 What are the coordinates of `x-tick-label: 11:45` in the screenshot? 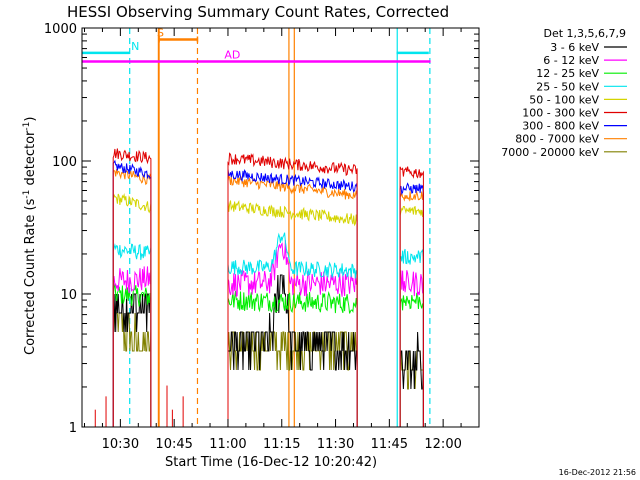 It's located at (389, 444).